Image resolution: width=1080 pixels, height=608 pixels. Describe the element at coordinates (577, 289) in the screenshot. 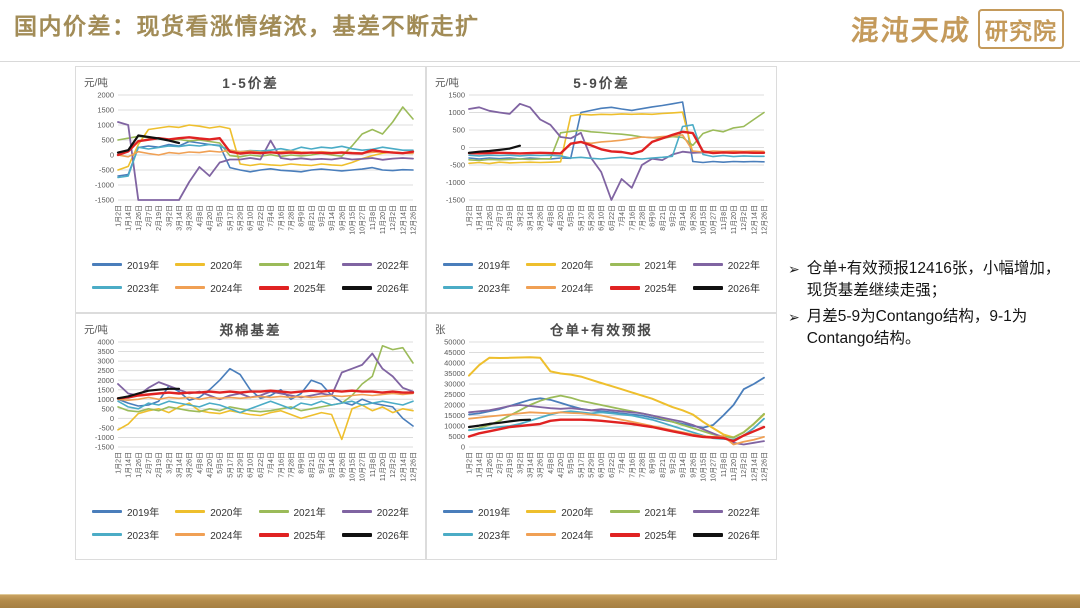

I see `legend-label: 2024年` at that location.